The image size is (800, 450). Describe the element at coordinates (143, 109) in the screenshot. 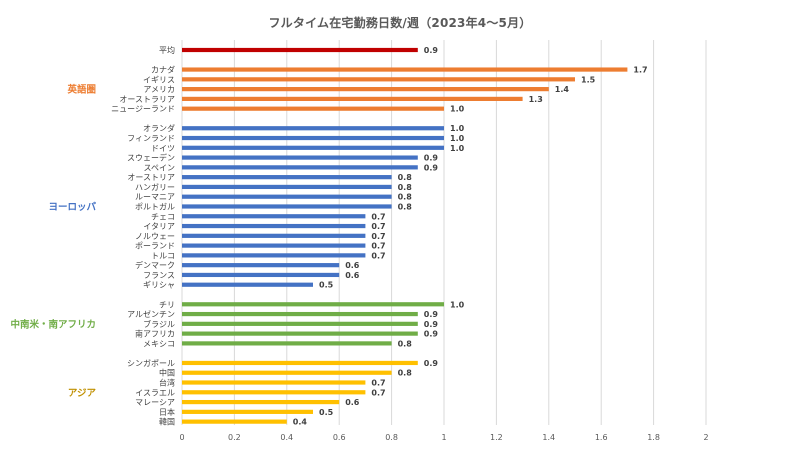

I see `category-label: ニュージーランド` at that location.